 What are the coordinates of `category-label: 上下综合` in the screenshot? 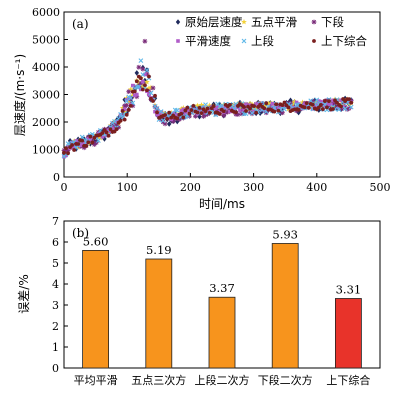 It's located at (348, 380).